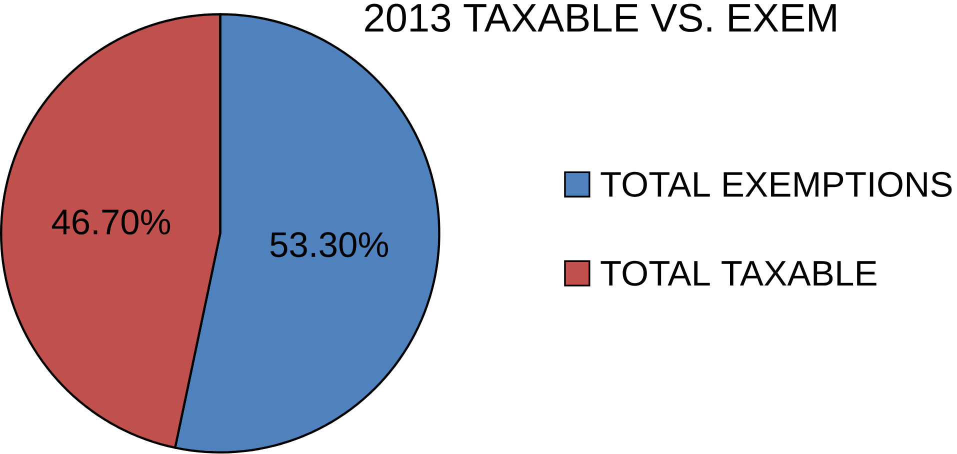 This screenshot has width=957, height=454. I want to click on chart-title: 2013 TAXABLE VS. EXEM, so click(600, 18).